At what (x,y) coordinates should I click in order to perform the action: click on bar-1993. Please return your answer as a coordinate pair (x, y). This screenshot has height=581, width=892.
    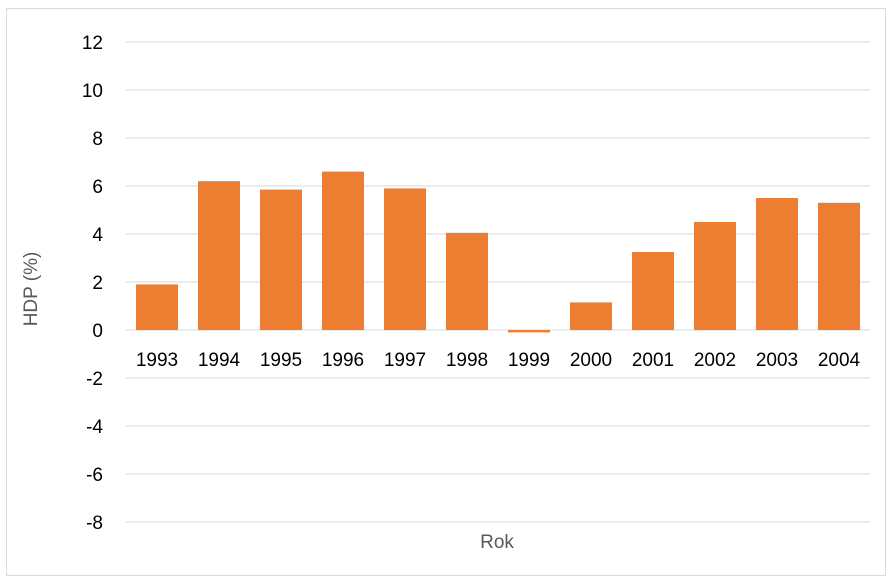
    Looking at the image, I should click on (157, 307).